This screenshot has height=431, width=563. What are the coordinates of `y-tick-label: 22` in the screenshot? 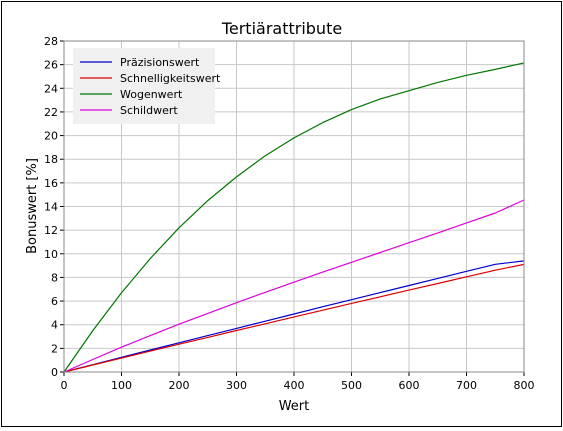 It's located at (51, 112).